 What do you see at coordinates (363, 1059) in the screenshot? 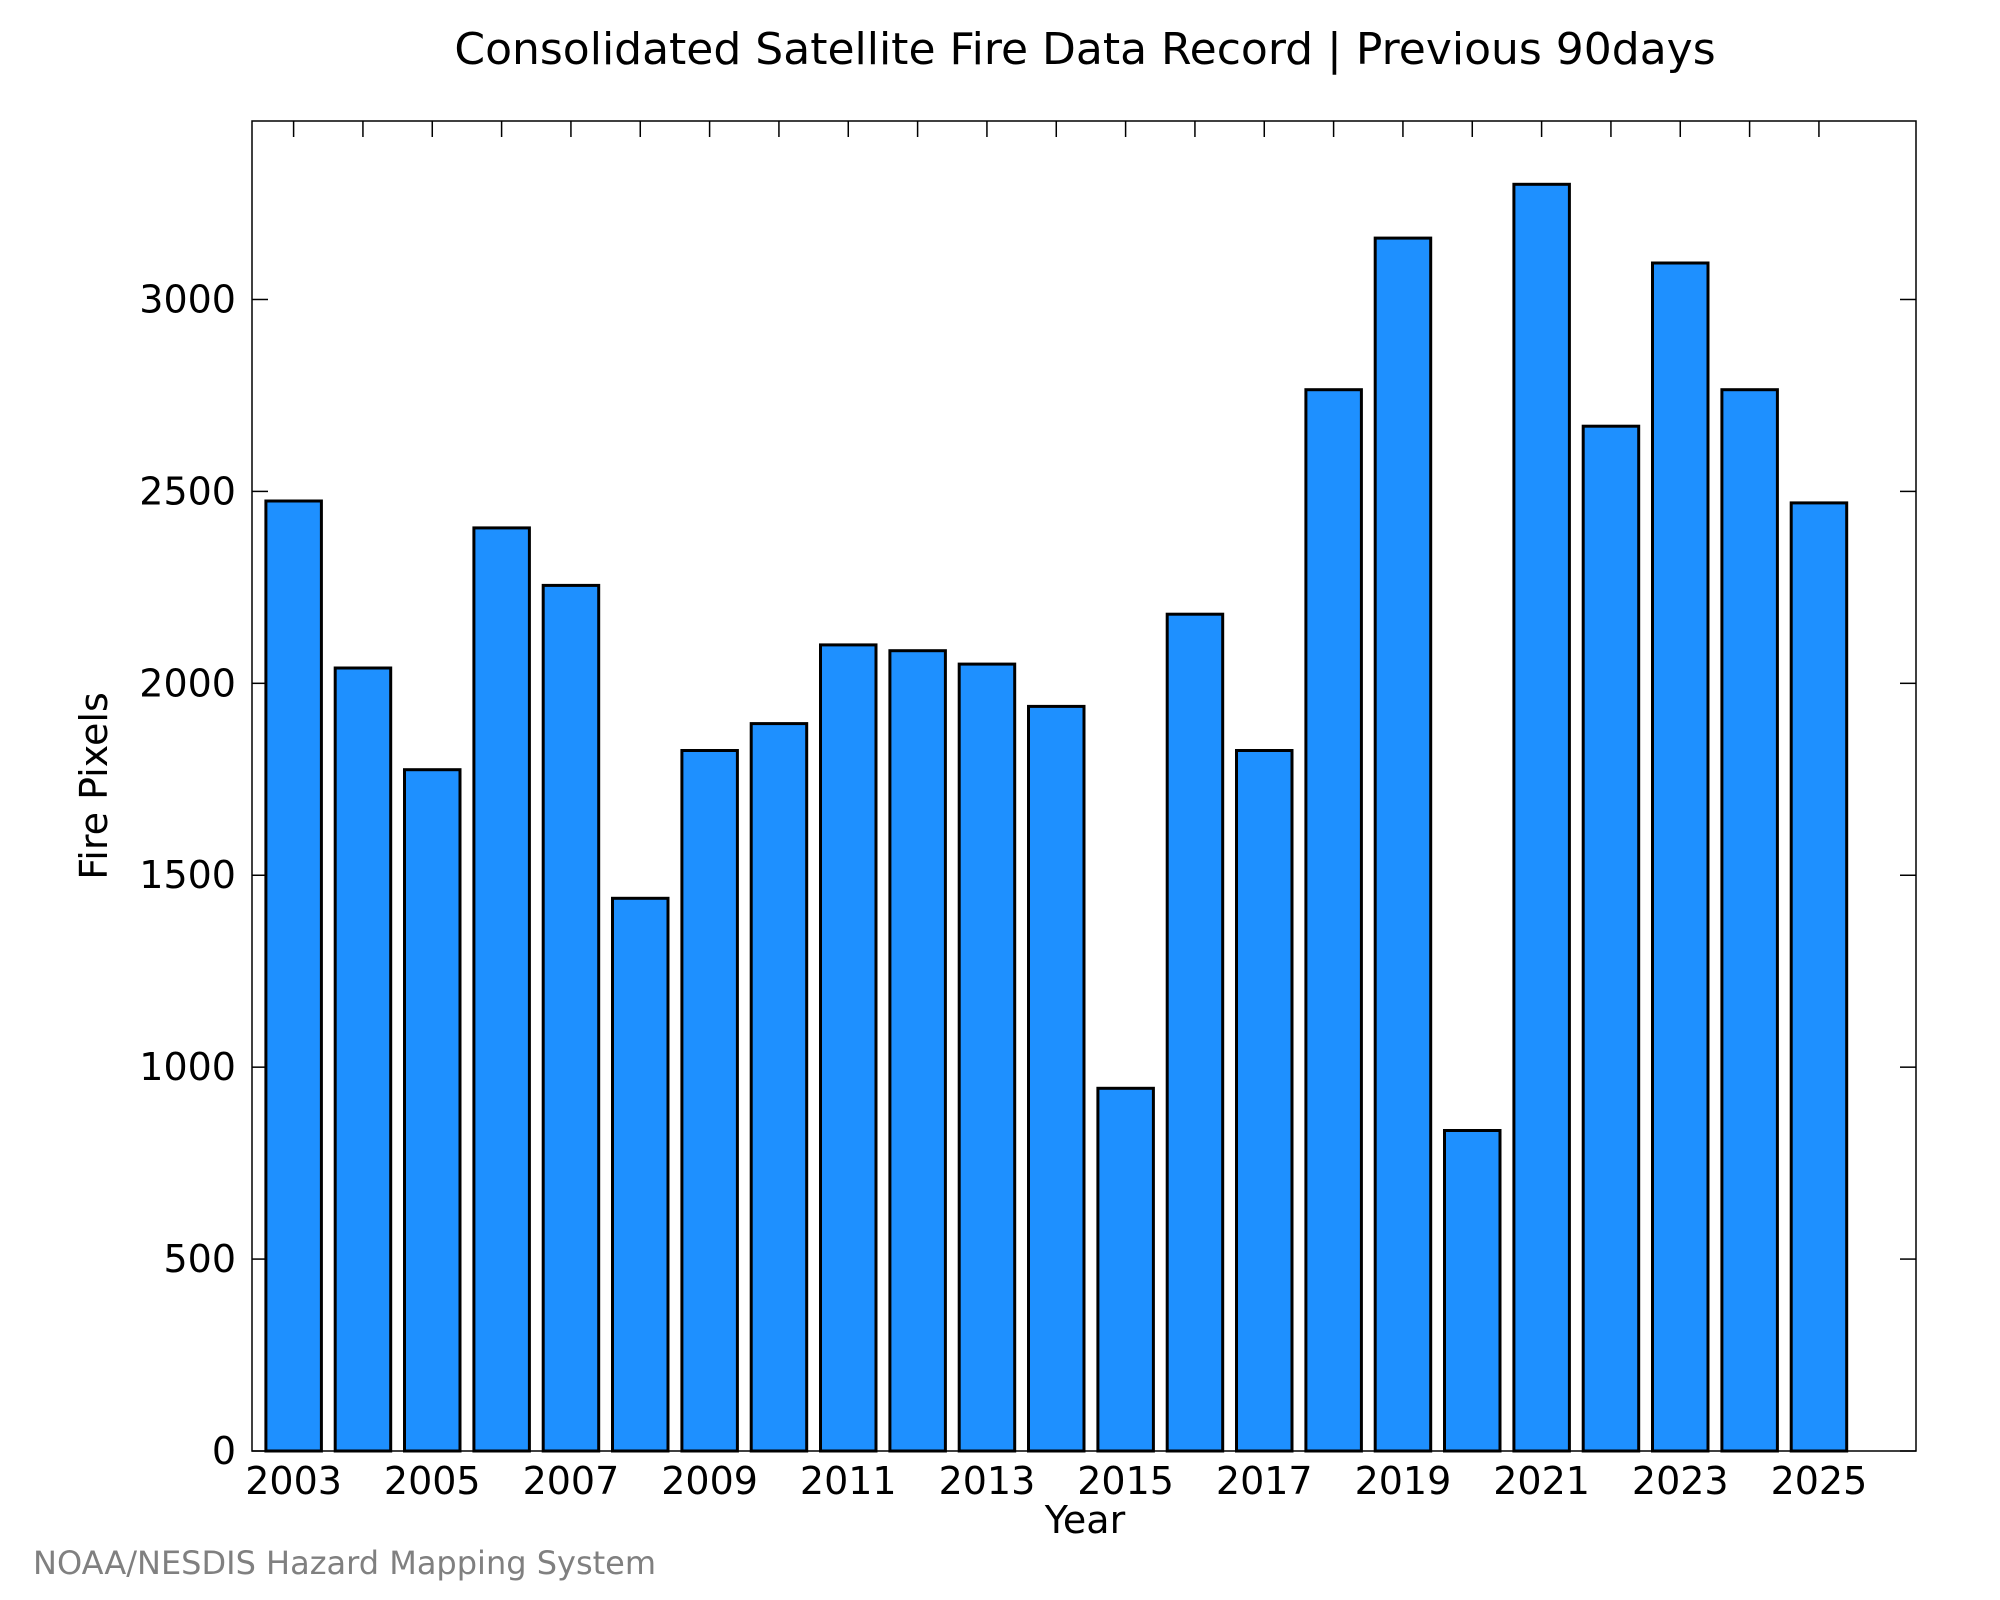
I see `bar-2004` at bounding box center [363, 1059].